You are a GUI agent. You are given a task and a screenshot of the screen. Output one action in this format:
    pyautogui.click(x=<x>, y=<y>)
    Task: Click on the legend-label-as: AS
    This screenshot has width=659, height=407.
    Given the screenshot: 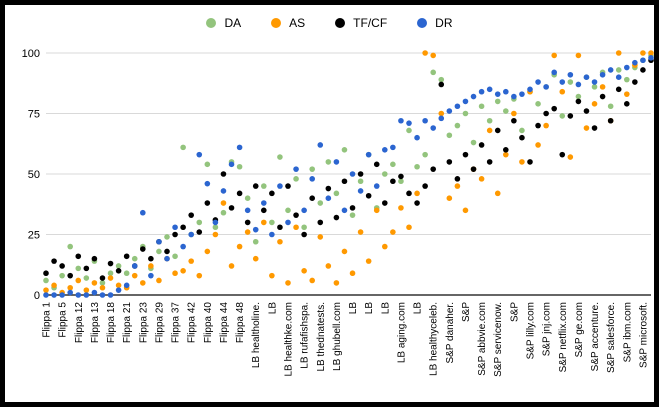 What is the action you would take?
    pyautogui.click(x=297, y=23)
    